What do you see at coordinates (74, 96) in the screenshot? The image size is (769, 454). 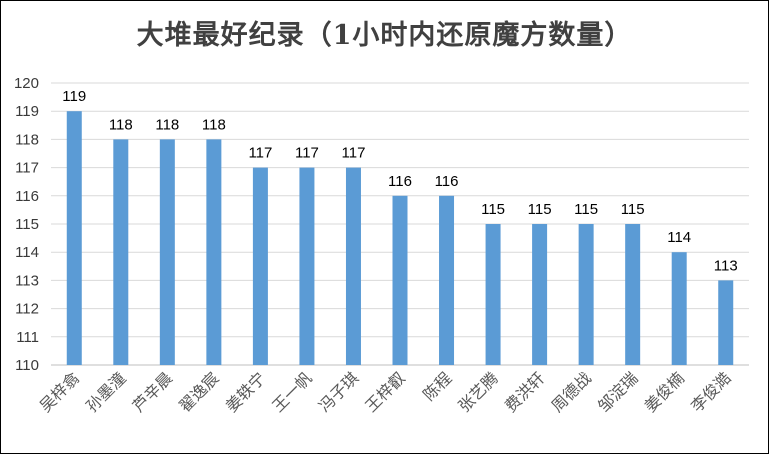 I see `data-label: 119` at bounding box center [74, 96].